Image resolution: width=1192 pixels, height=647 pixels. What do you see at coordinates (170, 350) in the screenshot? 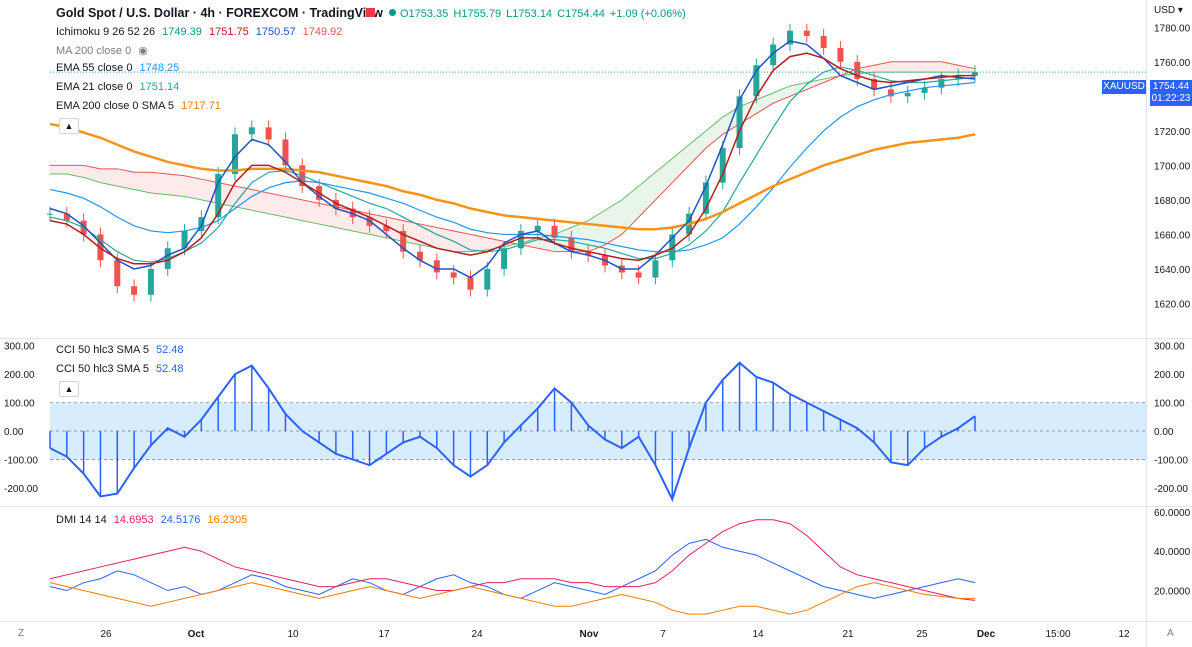
I see `cci1-value: 52.48` at bounding box center [170, 350].